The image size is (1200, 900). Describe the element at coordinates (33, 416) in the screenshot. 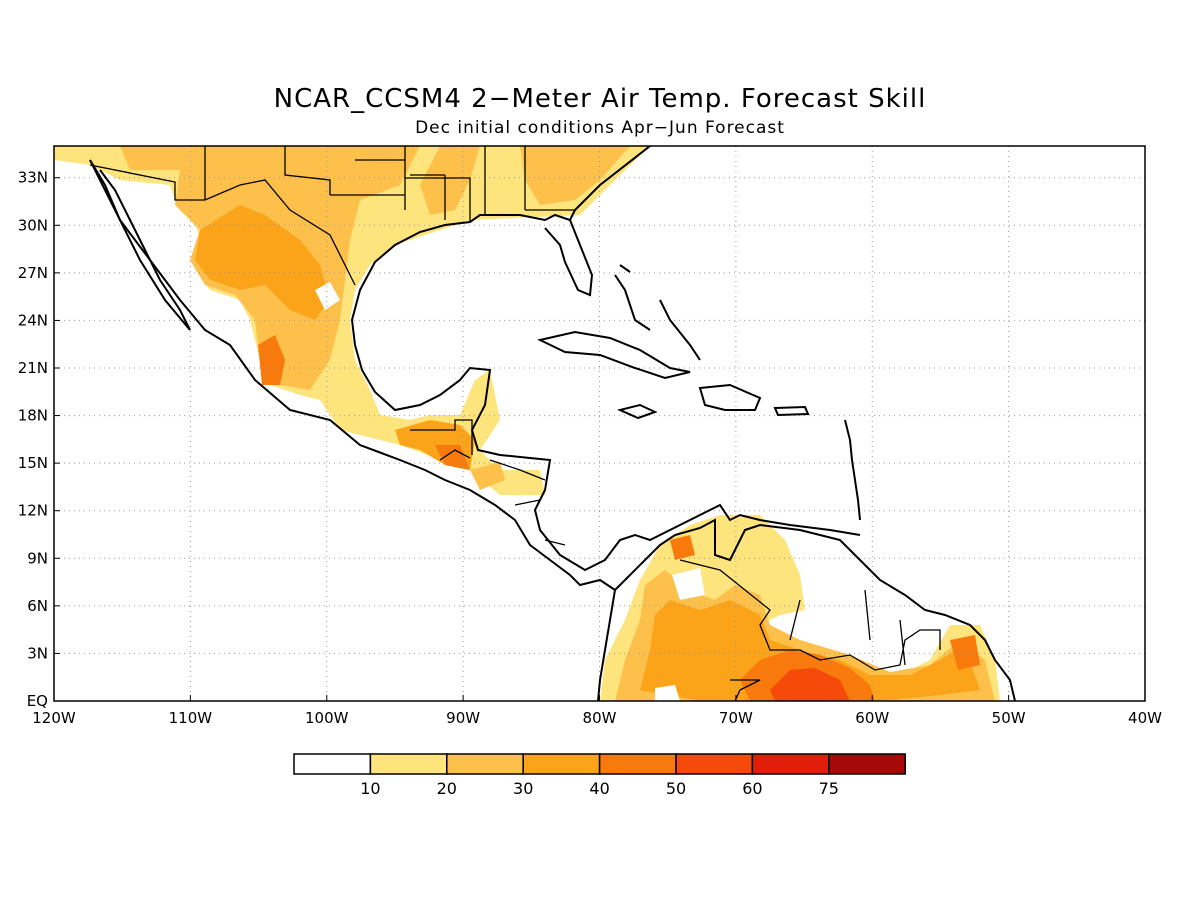

I see `lat-tick-label: 18N` at that location.